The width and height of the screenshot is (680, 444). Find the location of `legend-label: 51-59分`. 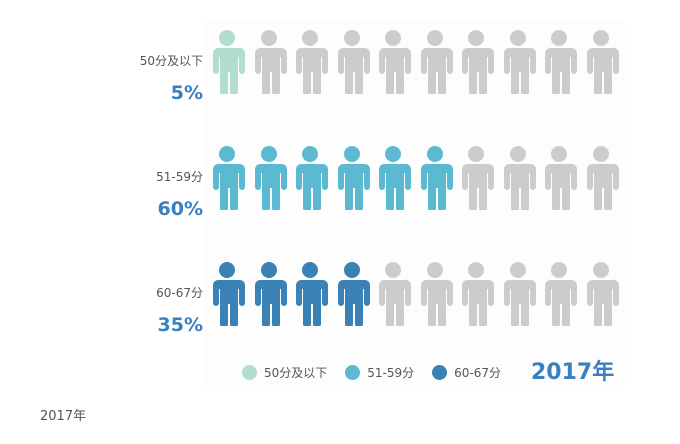

legend-label: 51-59分 is located at coordinates (391, 373).